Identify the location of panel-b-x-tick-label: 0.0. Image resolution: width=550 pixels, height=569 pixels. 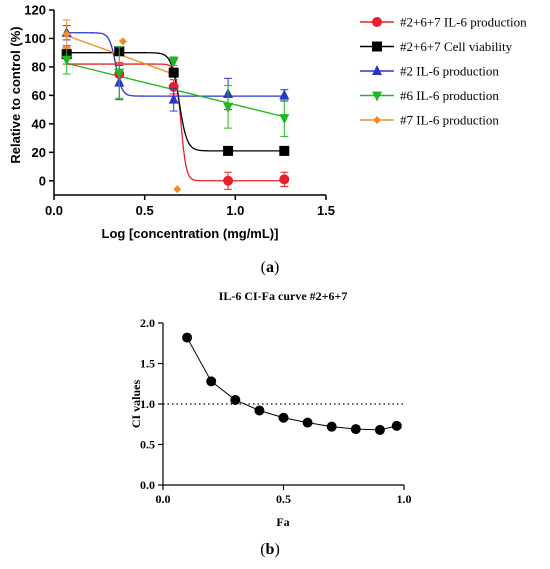
(163, 499).